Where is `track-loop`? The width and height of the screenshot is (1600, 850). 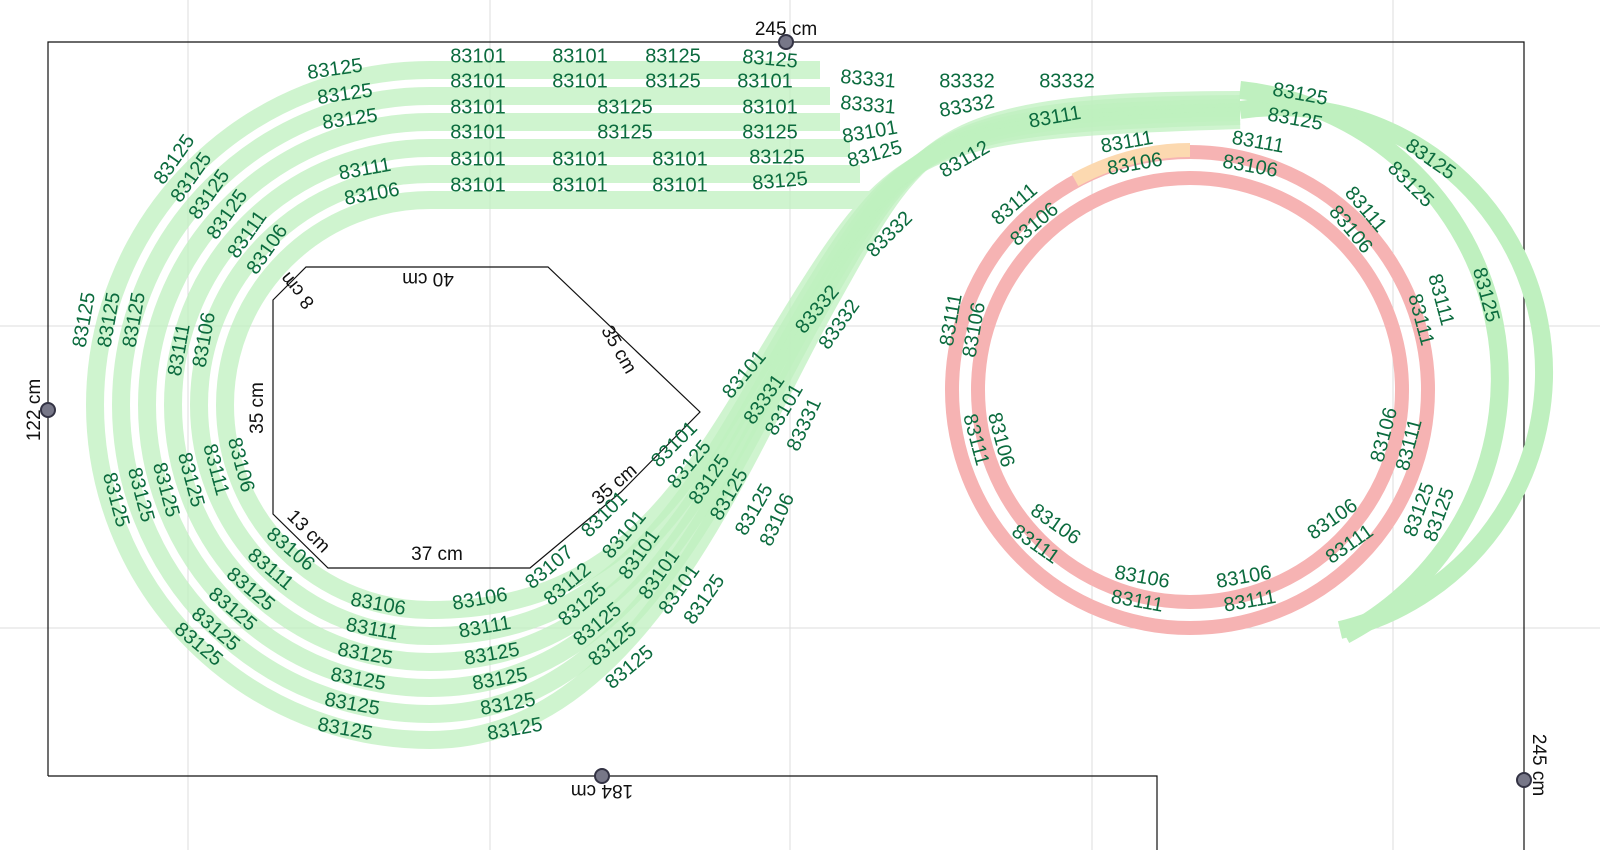 track-loop is located at coordinates (1190, 390).